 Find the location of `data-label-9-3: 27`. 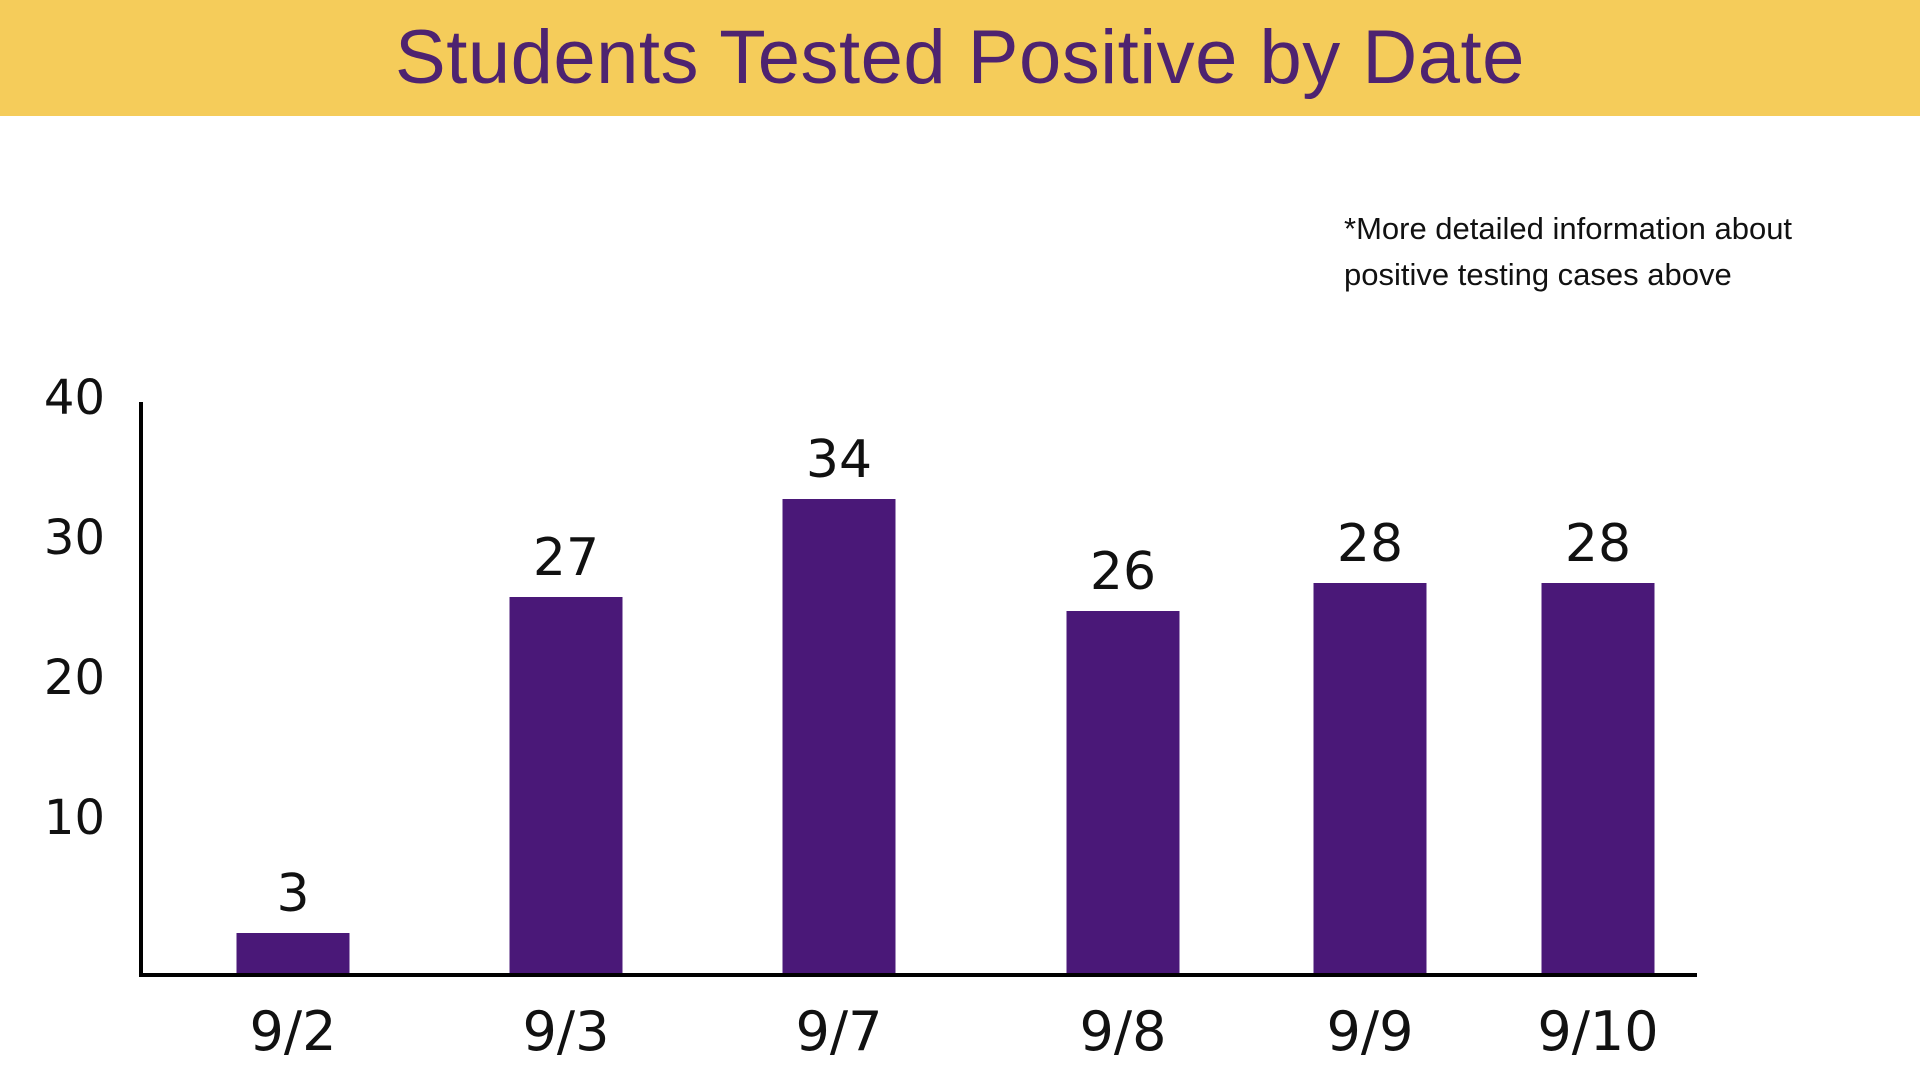

data-label-9-3: 27 is located at coordinates (566, 558).